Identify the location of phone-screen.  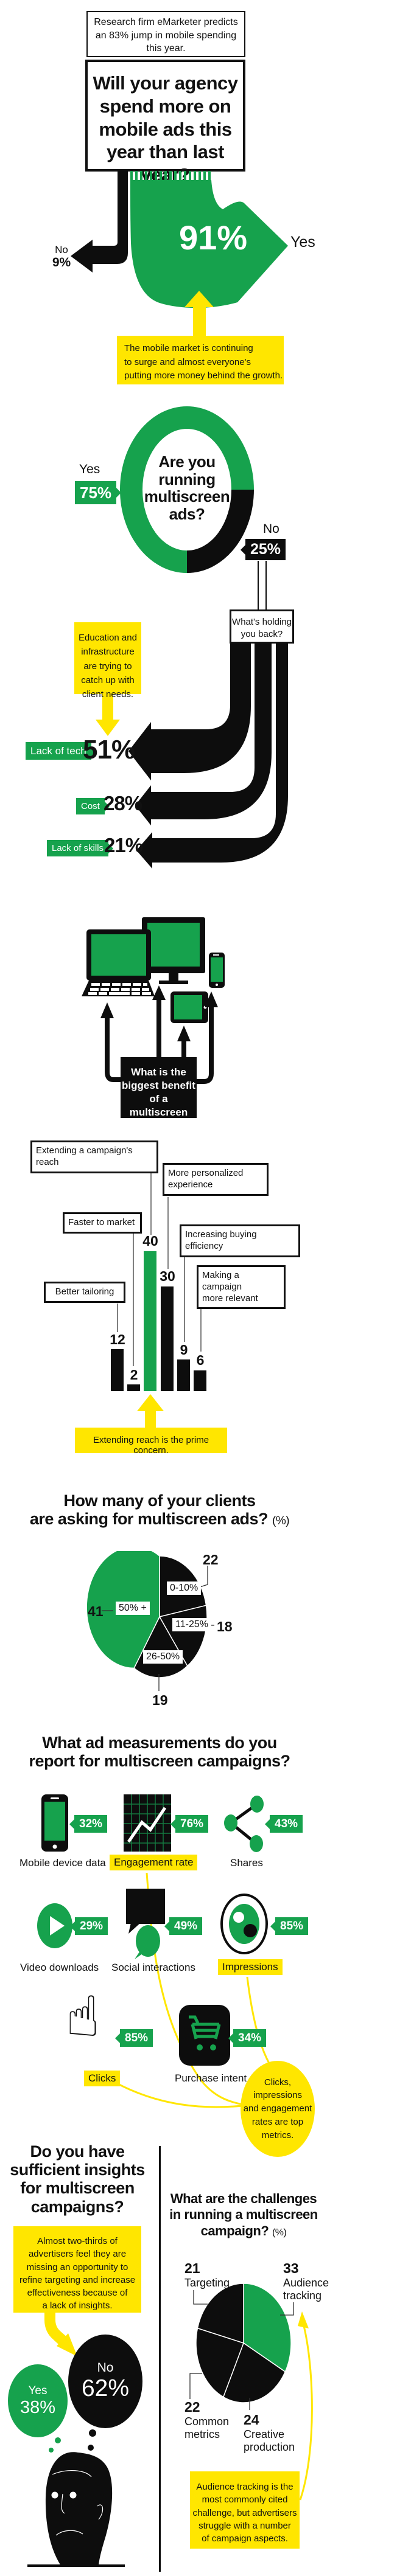
(217, 969).